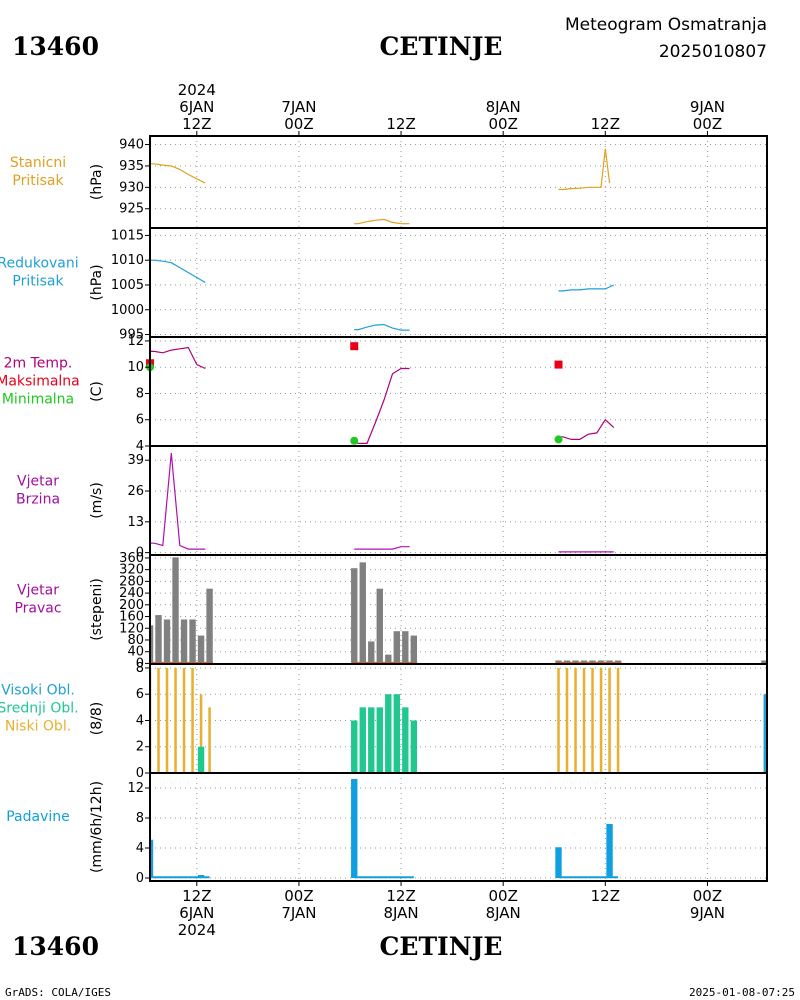 This screenshot has height=1000, width=800. I want to click on y-tick-label: 80, so click(135, 640).